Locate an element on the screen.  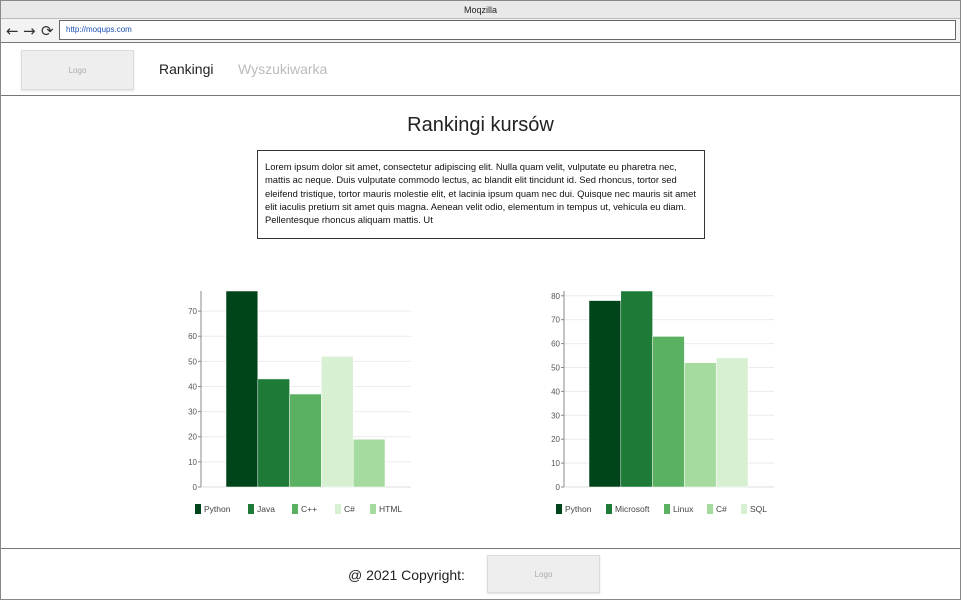
y-tick-label: 80 is located at coordinates (555, 296).